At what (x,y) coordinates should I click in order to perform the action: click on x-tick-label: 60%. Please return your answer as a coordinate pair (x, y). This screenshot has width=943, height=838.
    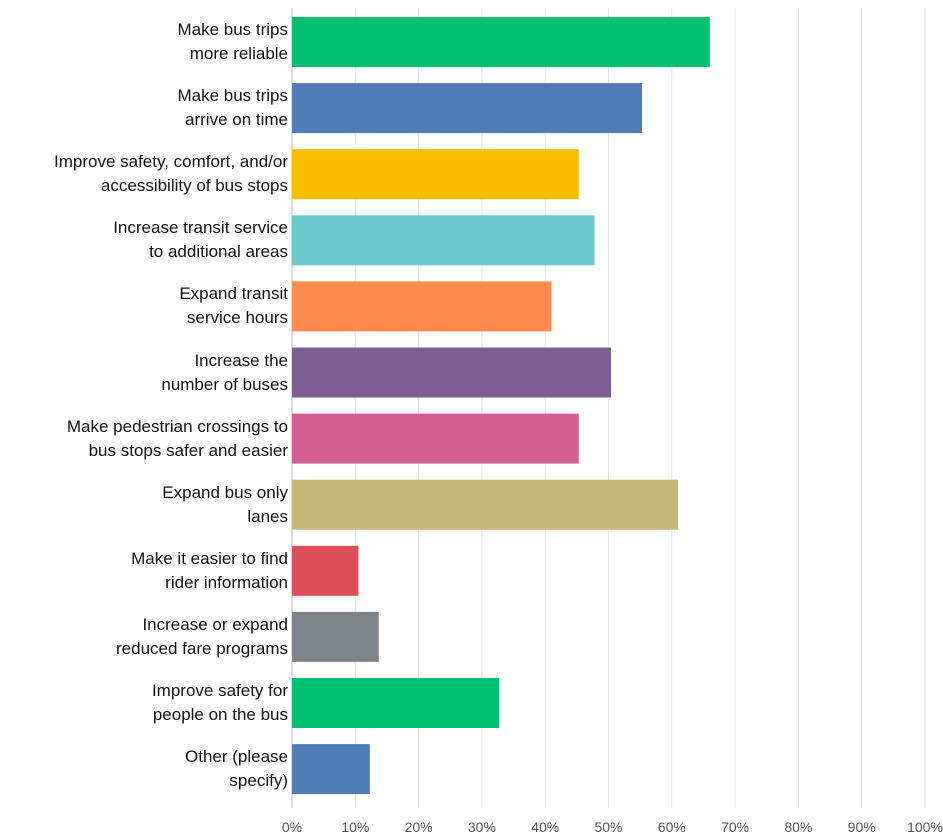
    Looking at the image, I should click on (672, 827).